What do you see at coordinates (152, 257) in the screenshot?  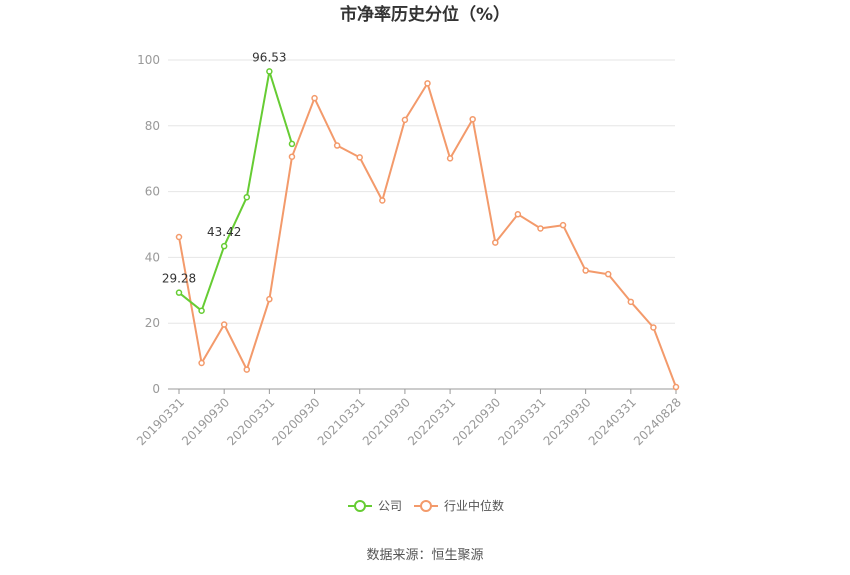 I see `y-tick-label: 40` at bounding box center [152, 257].